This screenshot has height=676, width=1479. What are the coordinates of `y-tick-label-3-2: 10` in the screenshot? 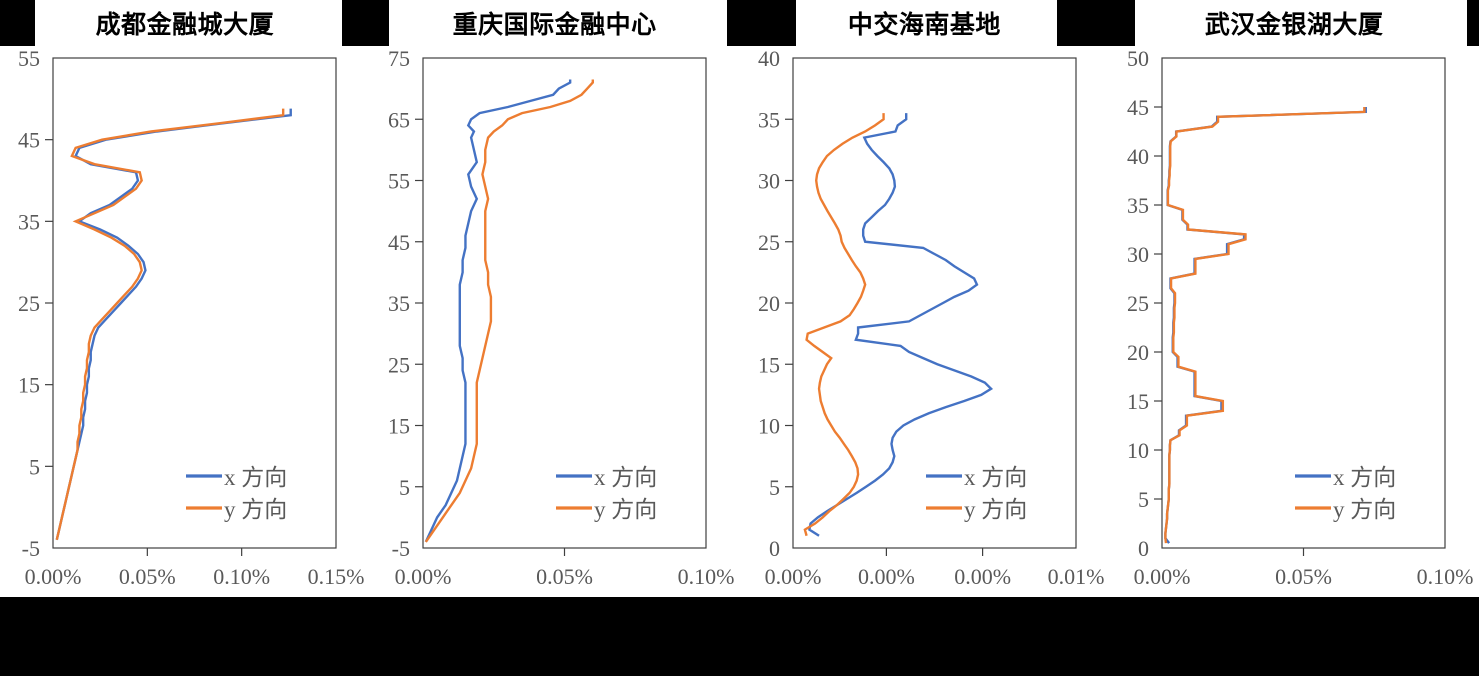 It's located at (1138, 450).